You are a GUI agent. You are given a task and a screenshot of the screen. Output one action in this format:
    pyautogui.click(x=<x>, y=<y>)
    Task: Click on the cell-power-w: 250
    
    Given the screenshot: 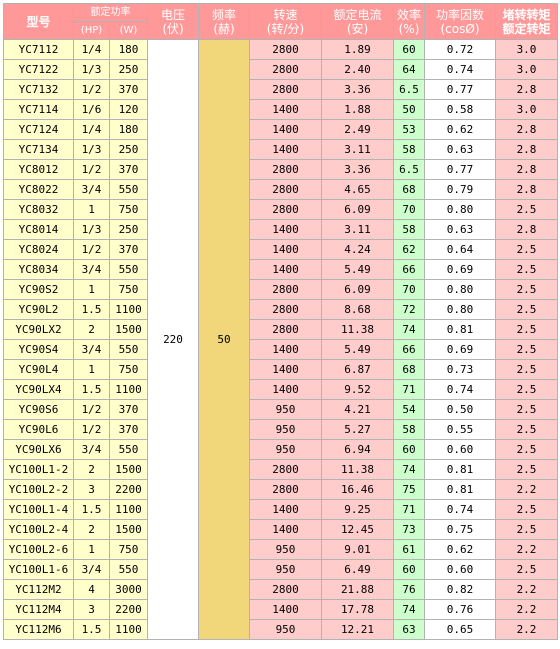 What is the action you would take?
    pyautogui.click(x=128, y=149)
    